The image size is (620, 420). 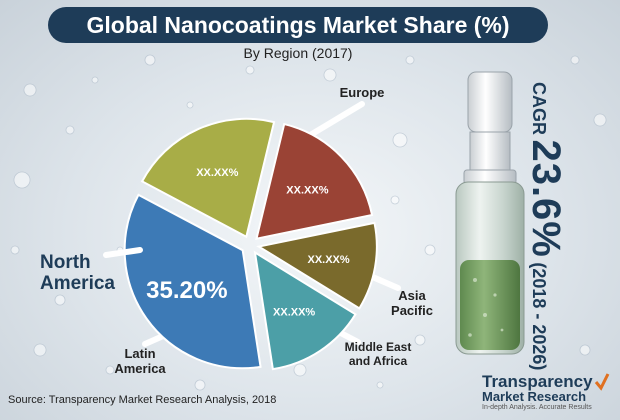 I want to click on logo-check-icon, so click(x=602, y=382).